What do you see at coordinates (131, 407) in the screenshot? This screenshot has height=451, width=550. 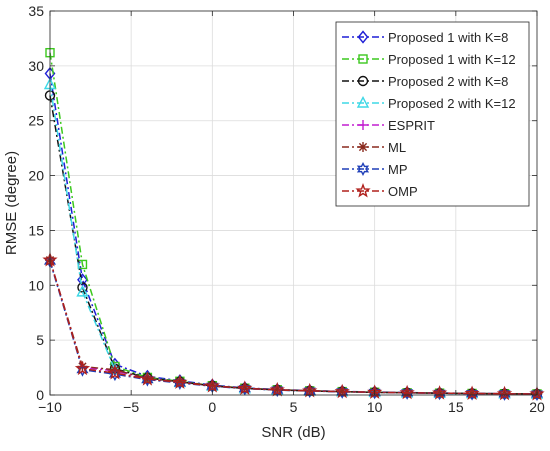 I see `x-tick-label: −5` at bounding box center [131, 407].